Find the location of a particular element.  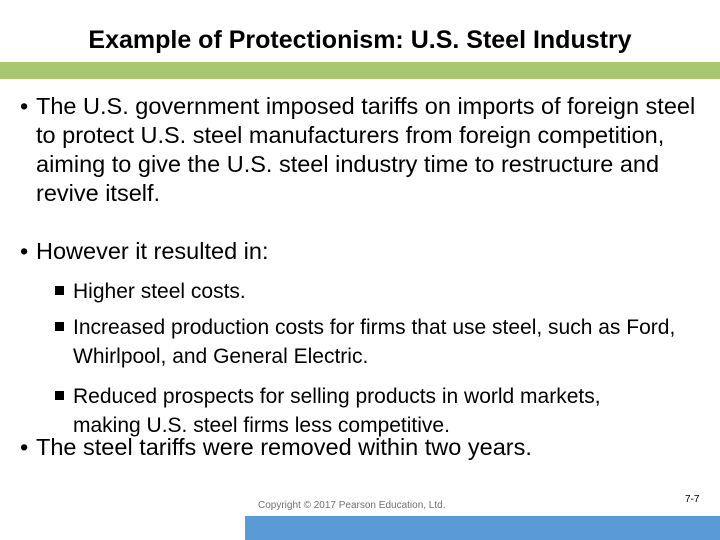

footer-accent-bar is located at coordinates (482, 528).